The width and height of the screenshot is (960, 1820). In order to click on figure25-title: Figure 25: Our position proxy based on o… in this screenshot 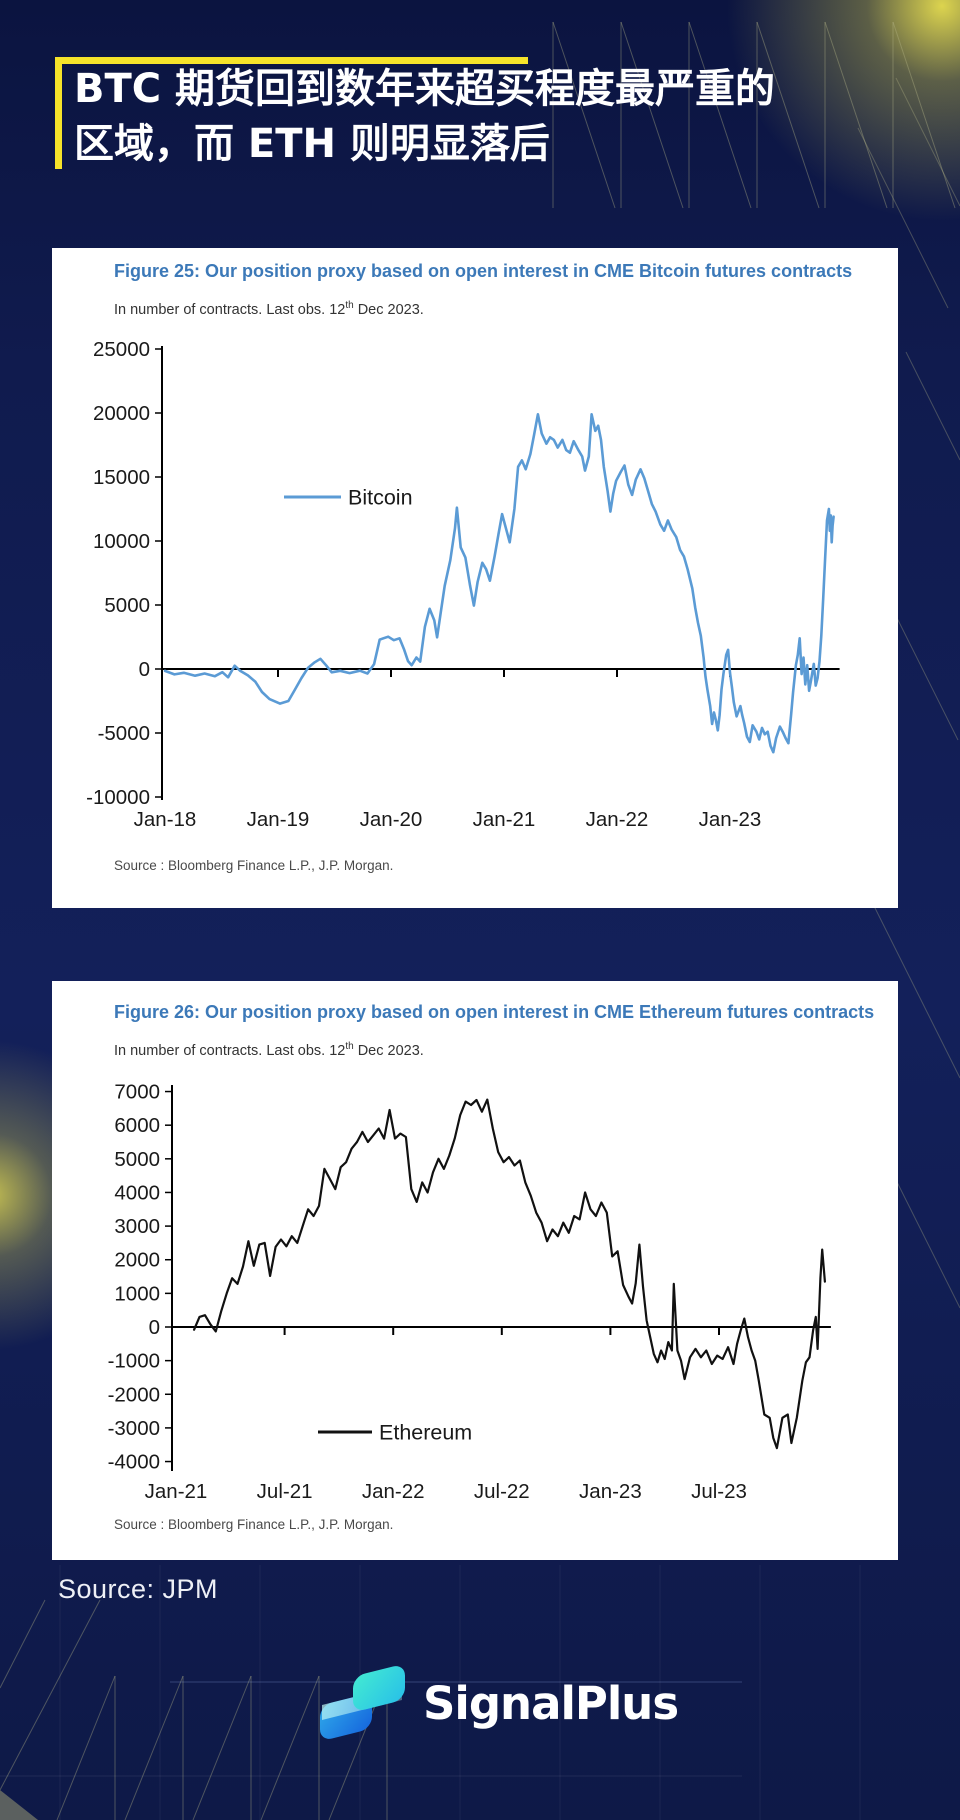, I will do `click(483, 271)`.